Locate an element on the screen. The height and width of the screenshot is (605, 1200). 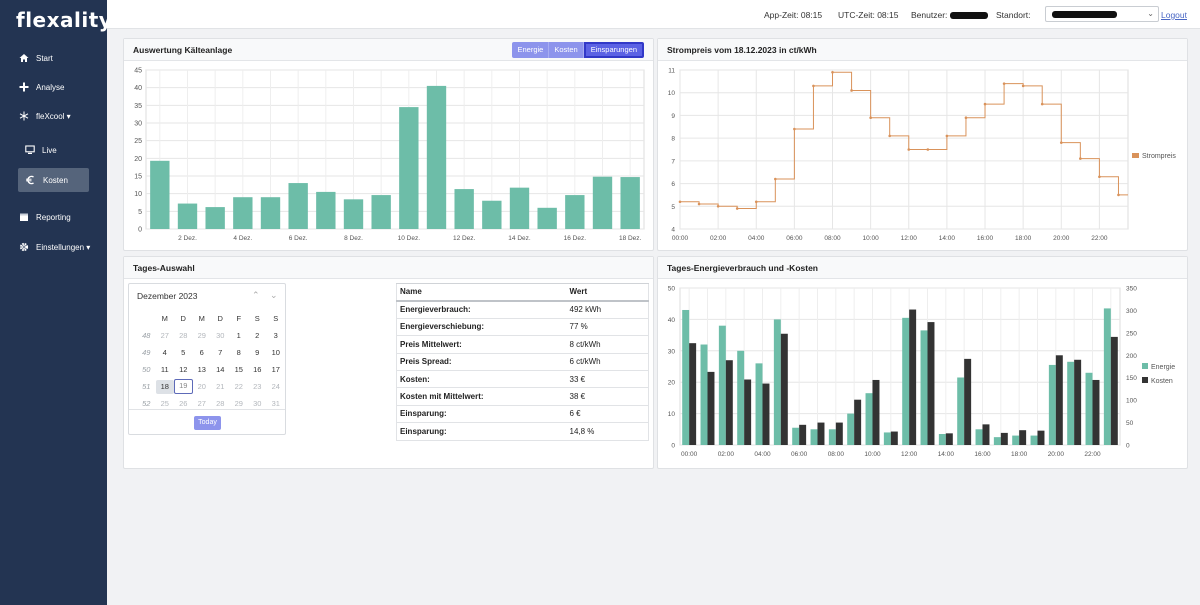
legend-label: Strompreis is located at coordinates (1159, 156).